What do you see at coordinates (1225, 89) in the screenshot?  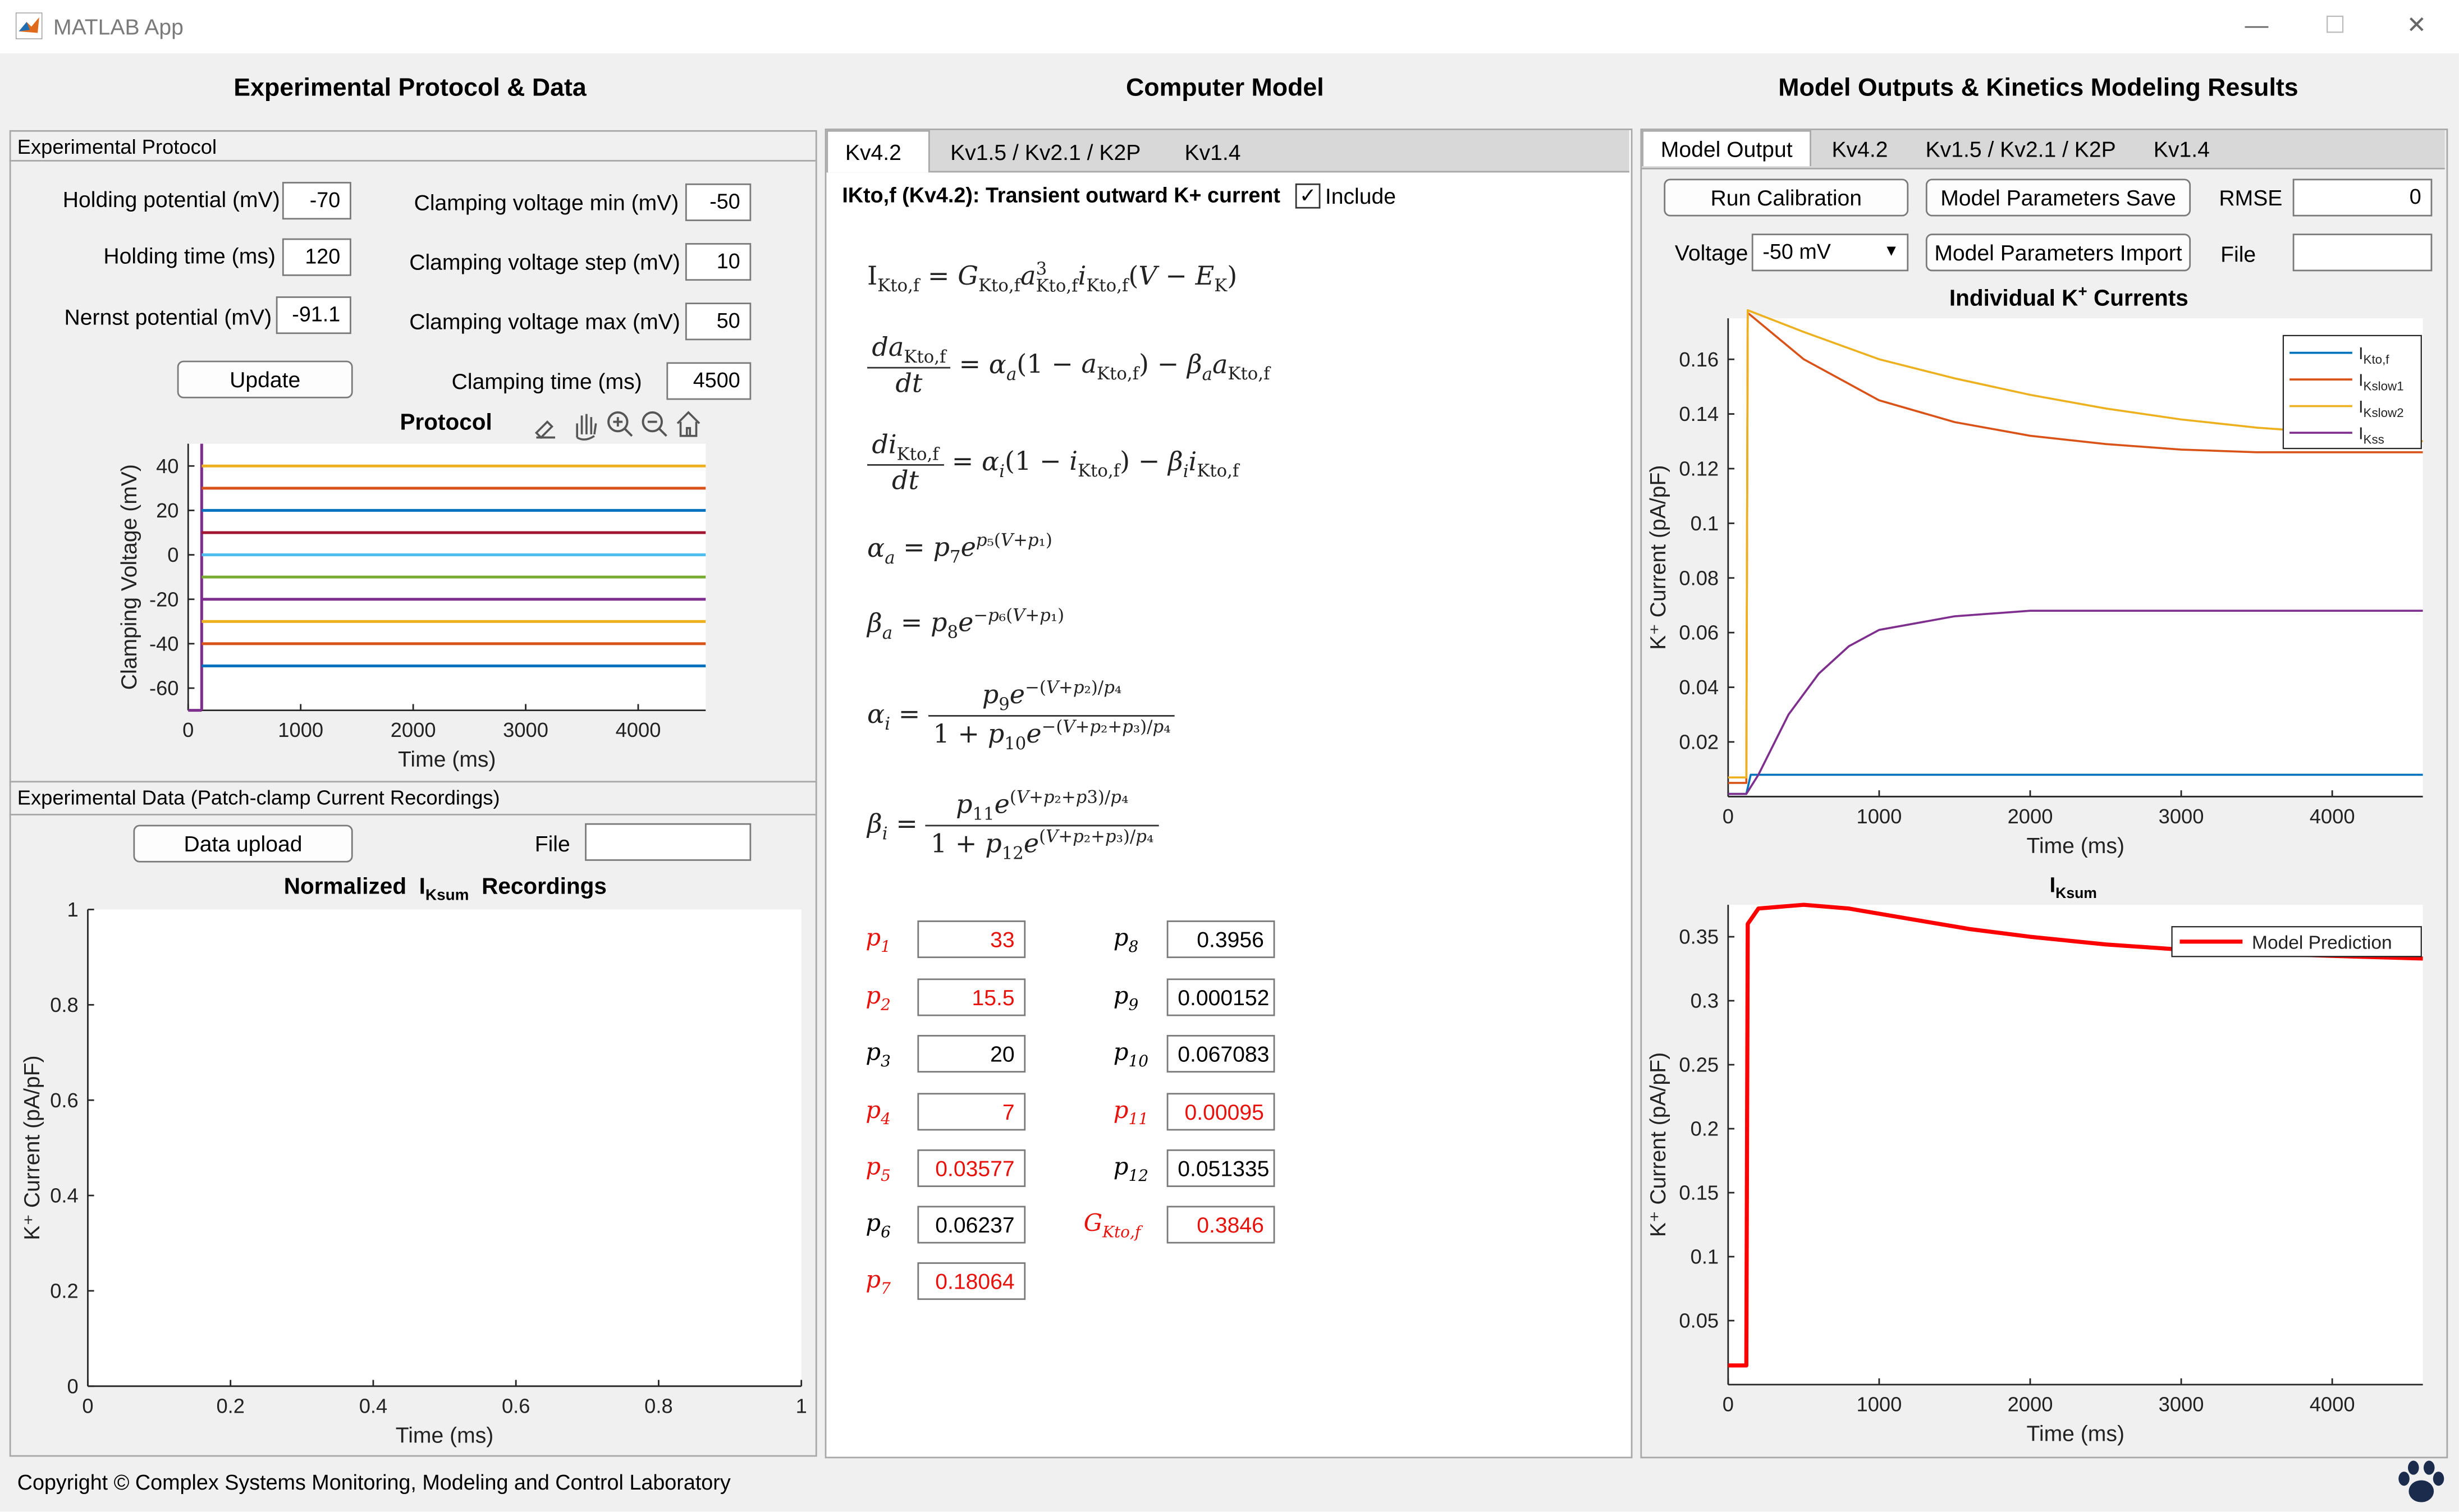 I see `middle-column-title: Computer Model` at bounding box center [1225, 89].